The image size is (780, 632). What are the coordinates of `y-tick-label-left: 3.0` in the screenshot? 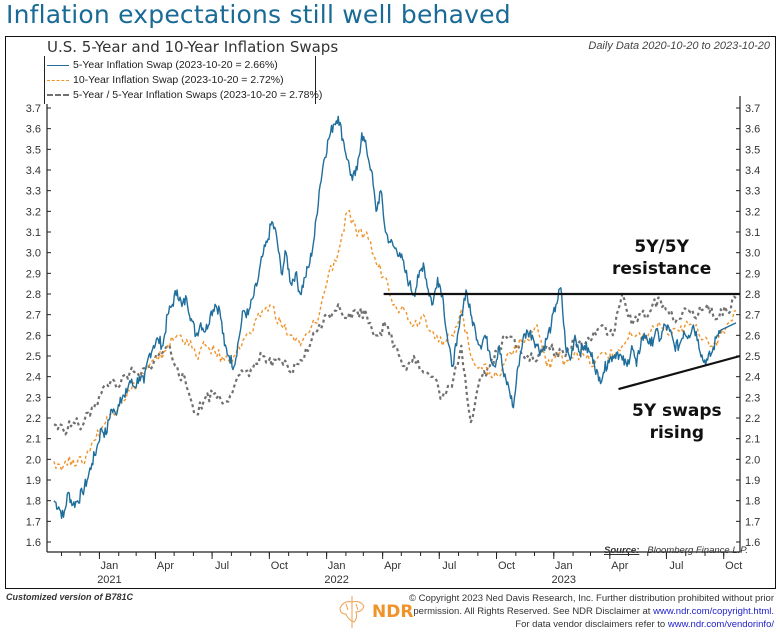 It's located at (33, 254).